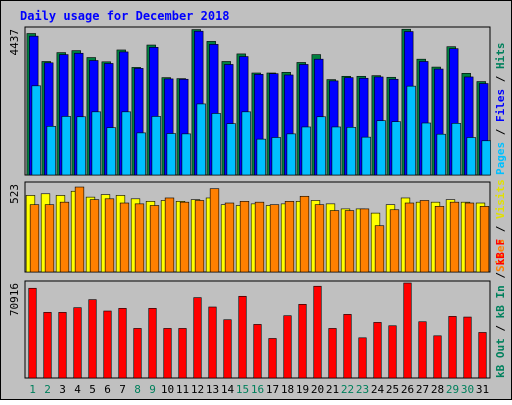 The width and height of the screenshot is (512, 405). What do you see at coordinates (47, 389) in the screenshot?
I see `x-tick-label-day-2: 2` at bounding box center [47, 389].